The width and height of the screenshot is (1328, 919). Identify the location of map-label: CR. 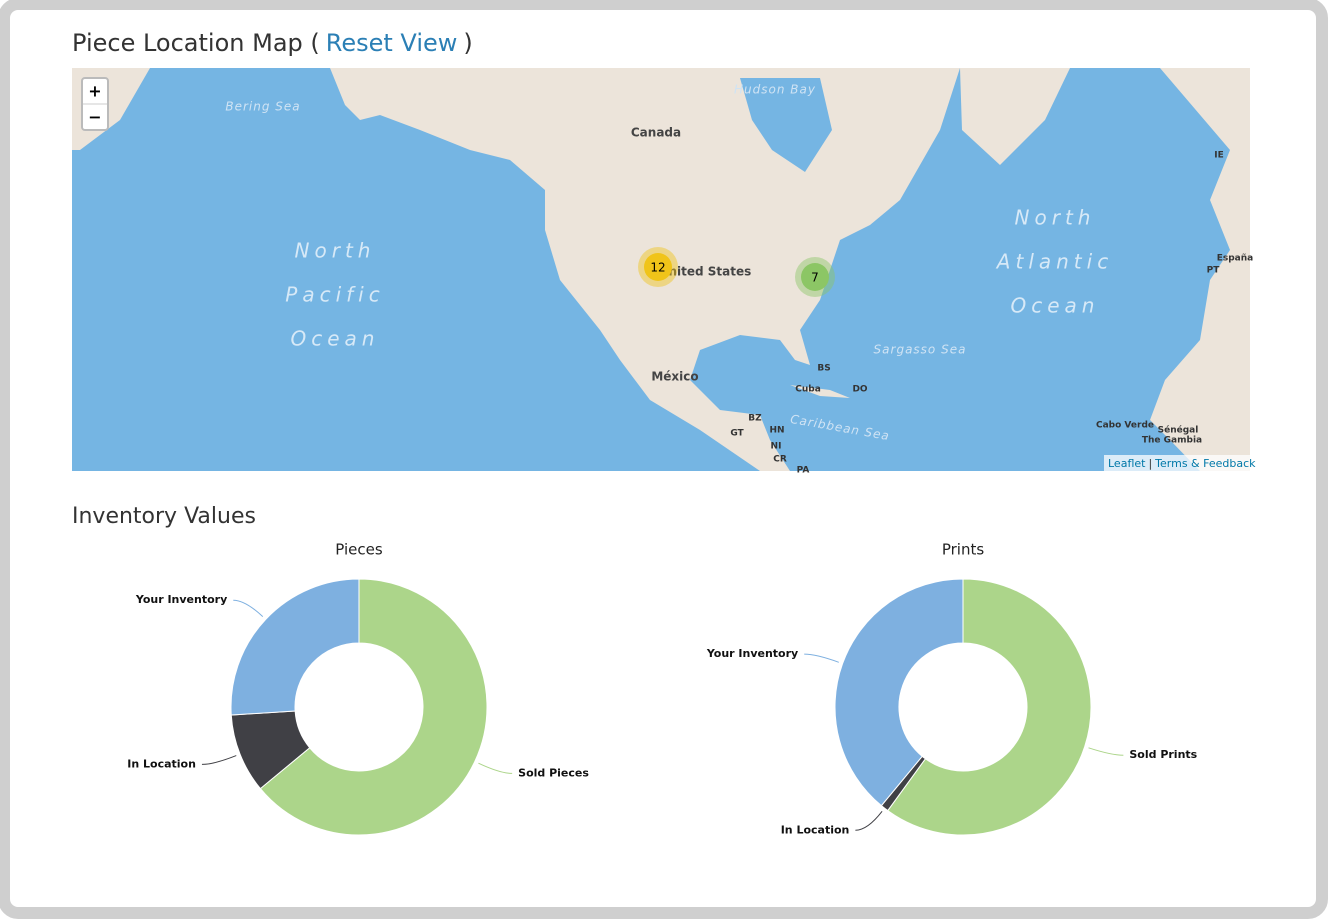
(780, 460).